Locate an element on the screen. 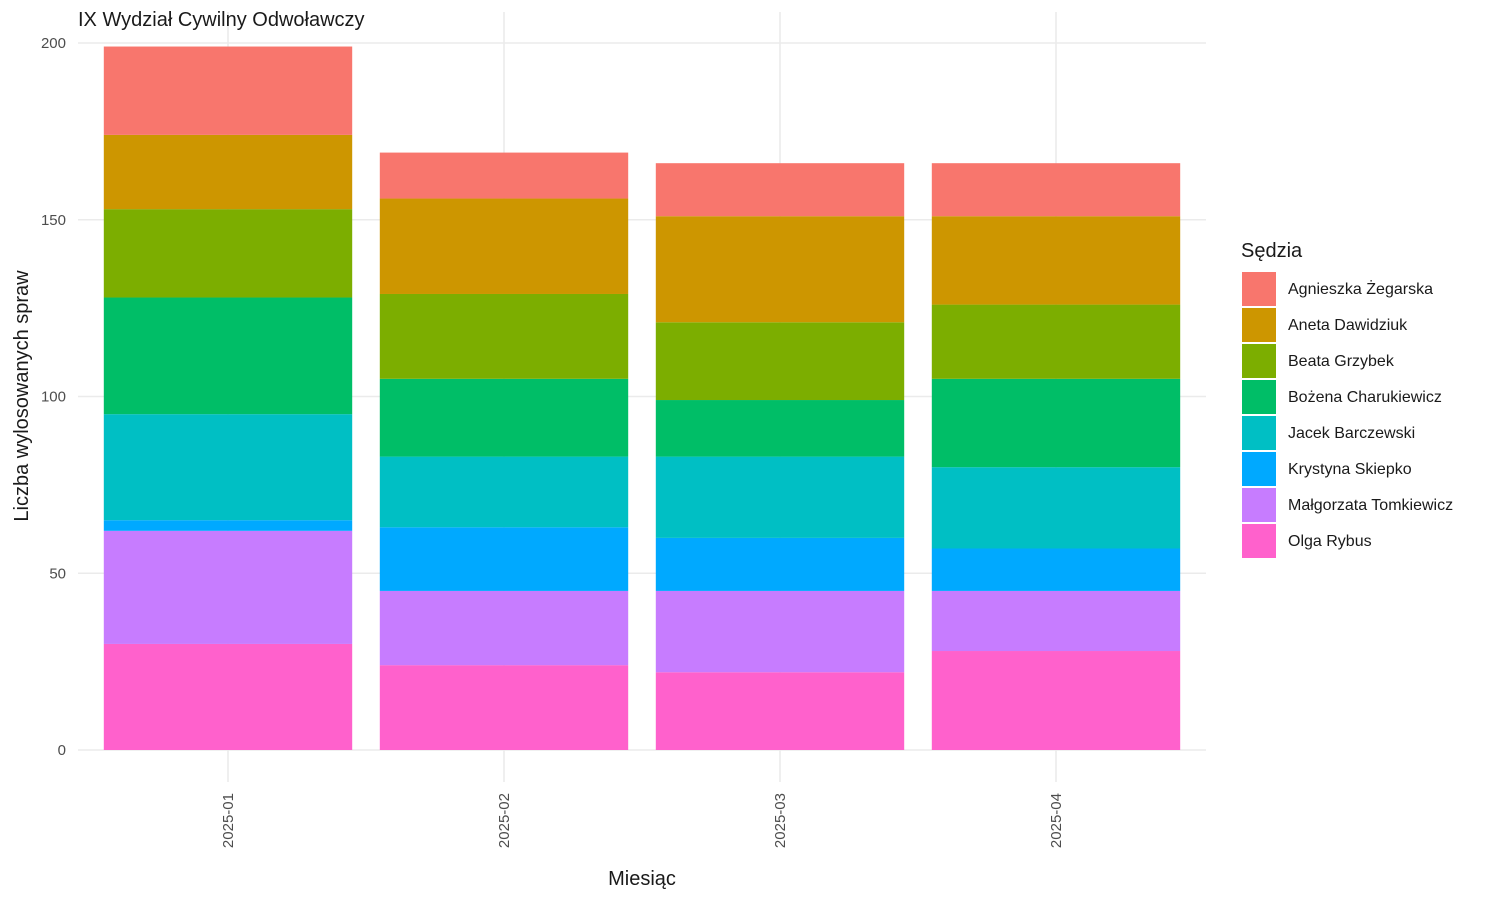  legend-label: Małgorzata Tomkiewicz is located at coordinates (1370, 505).